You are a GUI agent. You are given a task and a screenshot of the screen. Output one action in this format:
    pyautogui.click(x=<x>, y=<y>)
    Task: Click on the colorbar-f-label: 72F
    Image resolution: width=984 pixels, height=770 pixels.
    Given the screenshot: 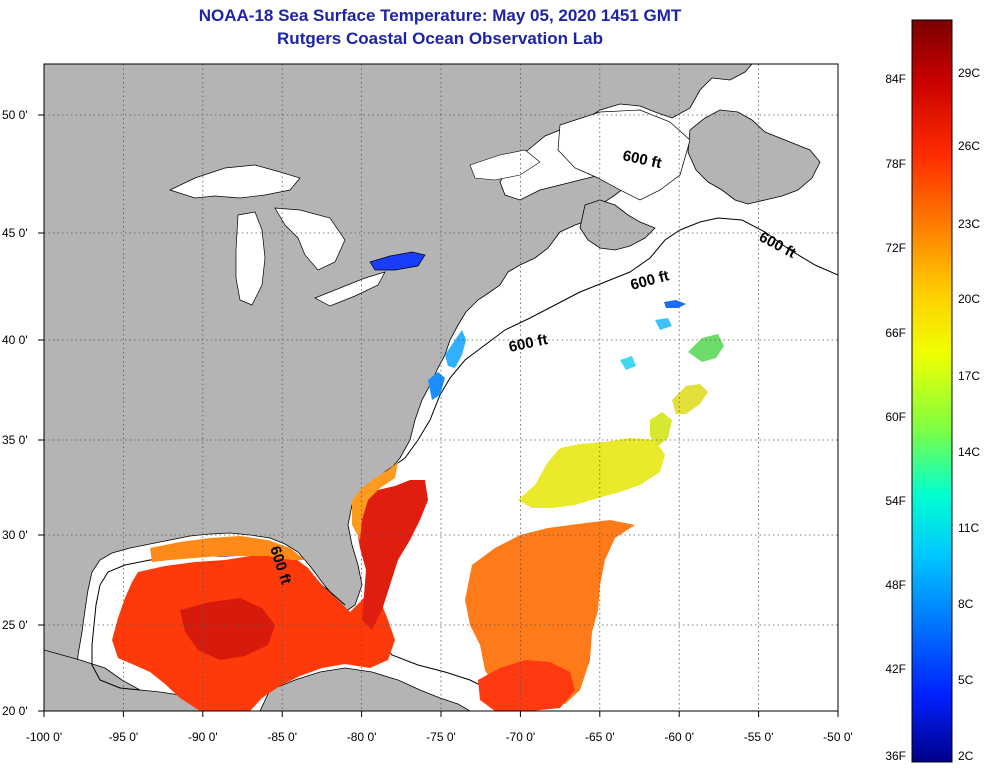 What is the action you would take?
    pyautogui.click(x=895, y=248)
    